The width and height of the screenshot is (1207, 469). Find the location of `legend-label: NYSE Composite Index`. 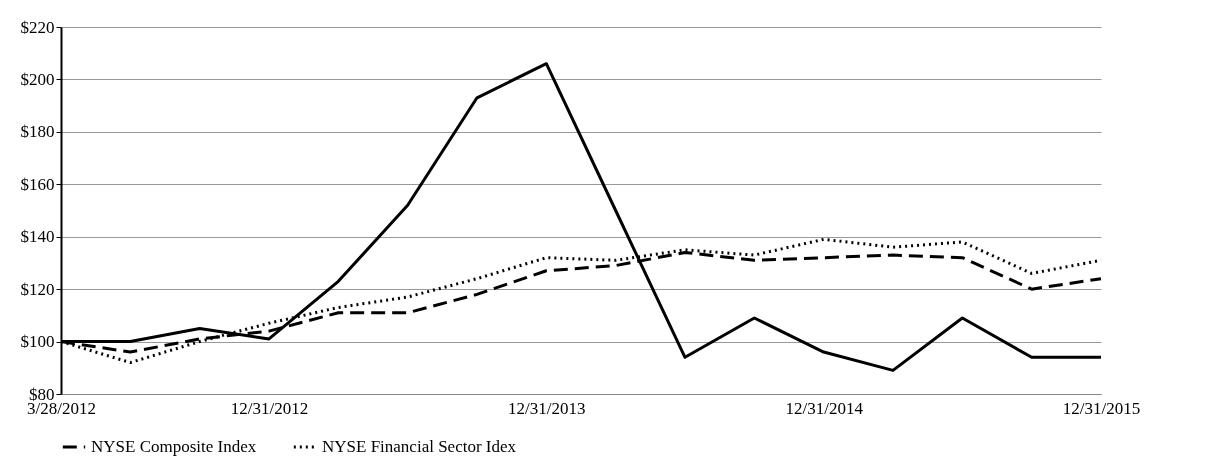

legend-label: NYSE Composite Index is located at coordinates (174, 446).